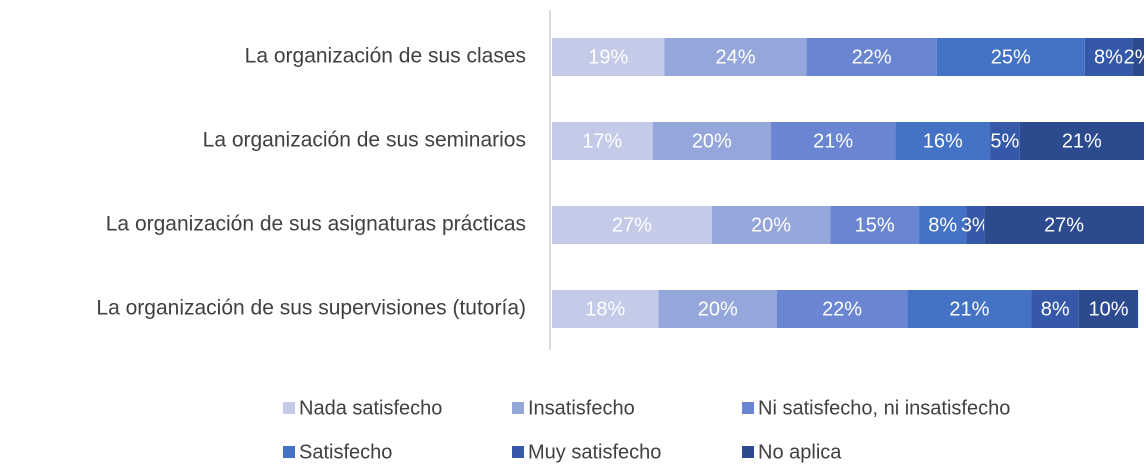 This screenshot has width=1146, height=465. I want to click on value-label: 19%, so click(608, 57).